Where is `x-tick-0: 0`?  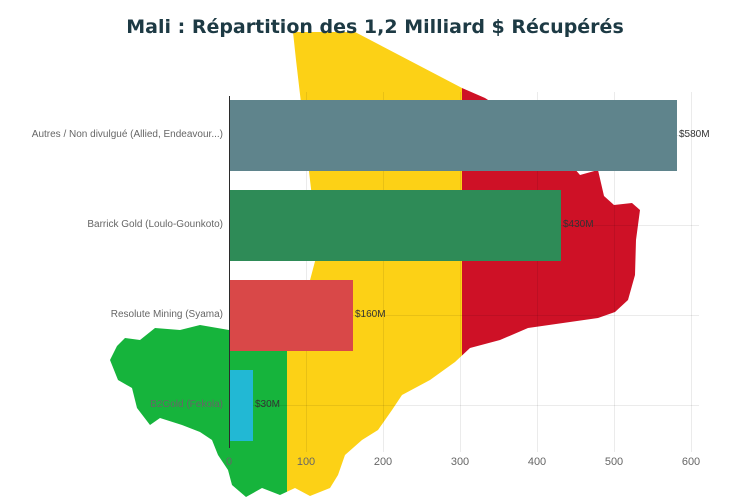
x-tick-0: 0 is located at coordinates (229, 462).